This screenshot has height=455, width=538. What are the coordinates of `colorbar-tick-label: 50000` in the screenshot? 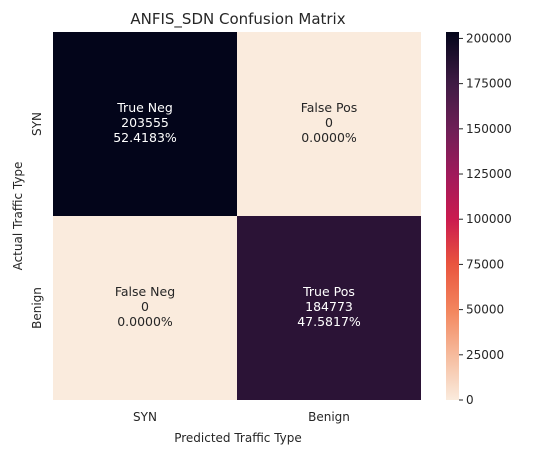 It's located at (485, 310).